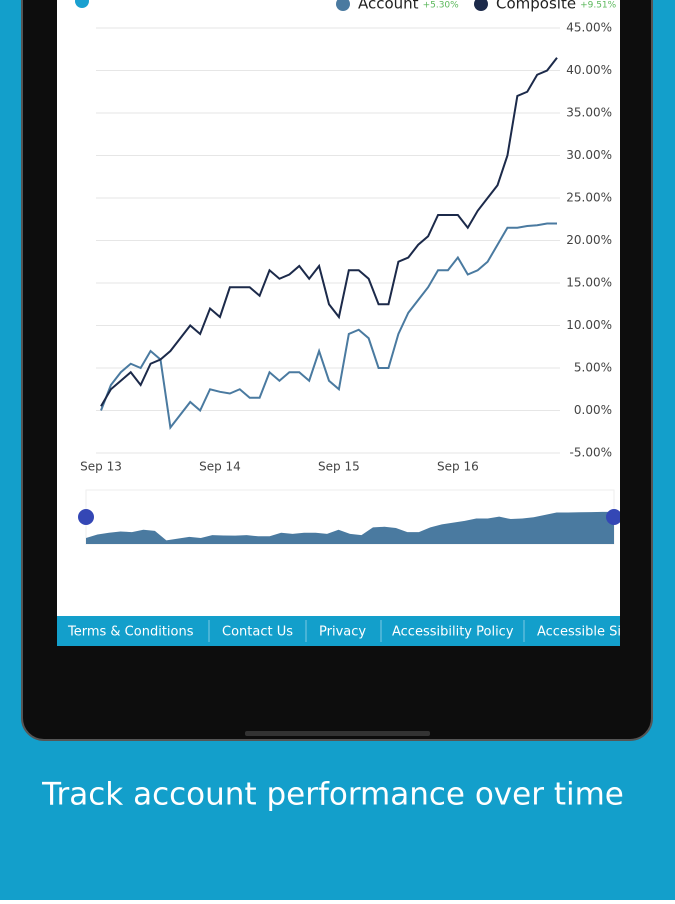 The width and height of the screenshot is (675, 904). What do you see at coordinates (593, 368) in the screenshot?
I see `y-tick-label: 5.00%` at bounding box center [593, 368].